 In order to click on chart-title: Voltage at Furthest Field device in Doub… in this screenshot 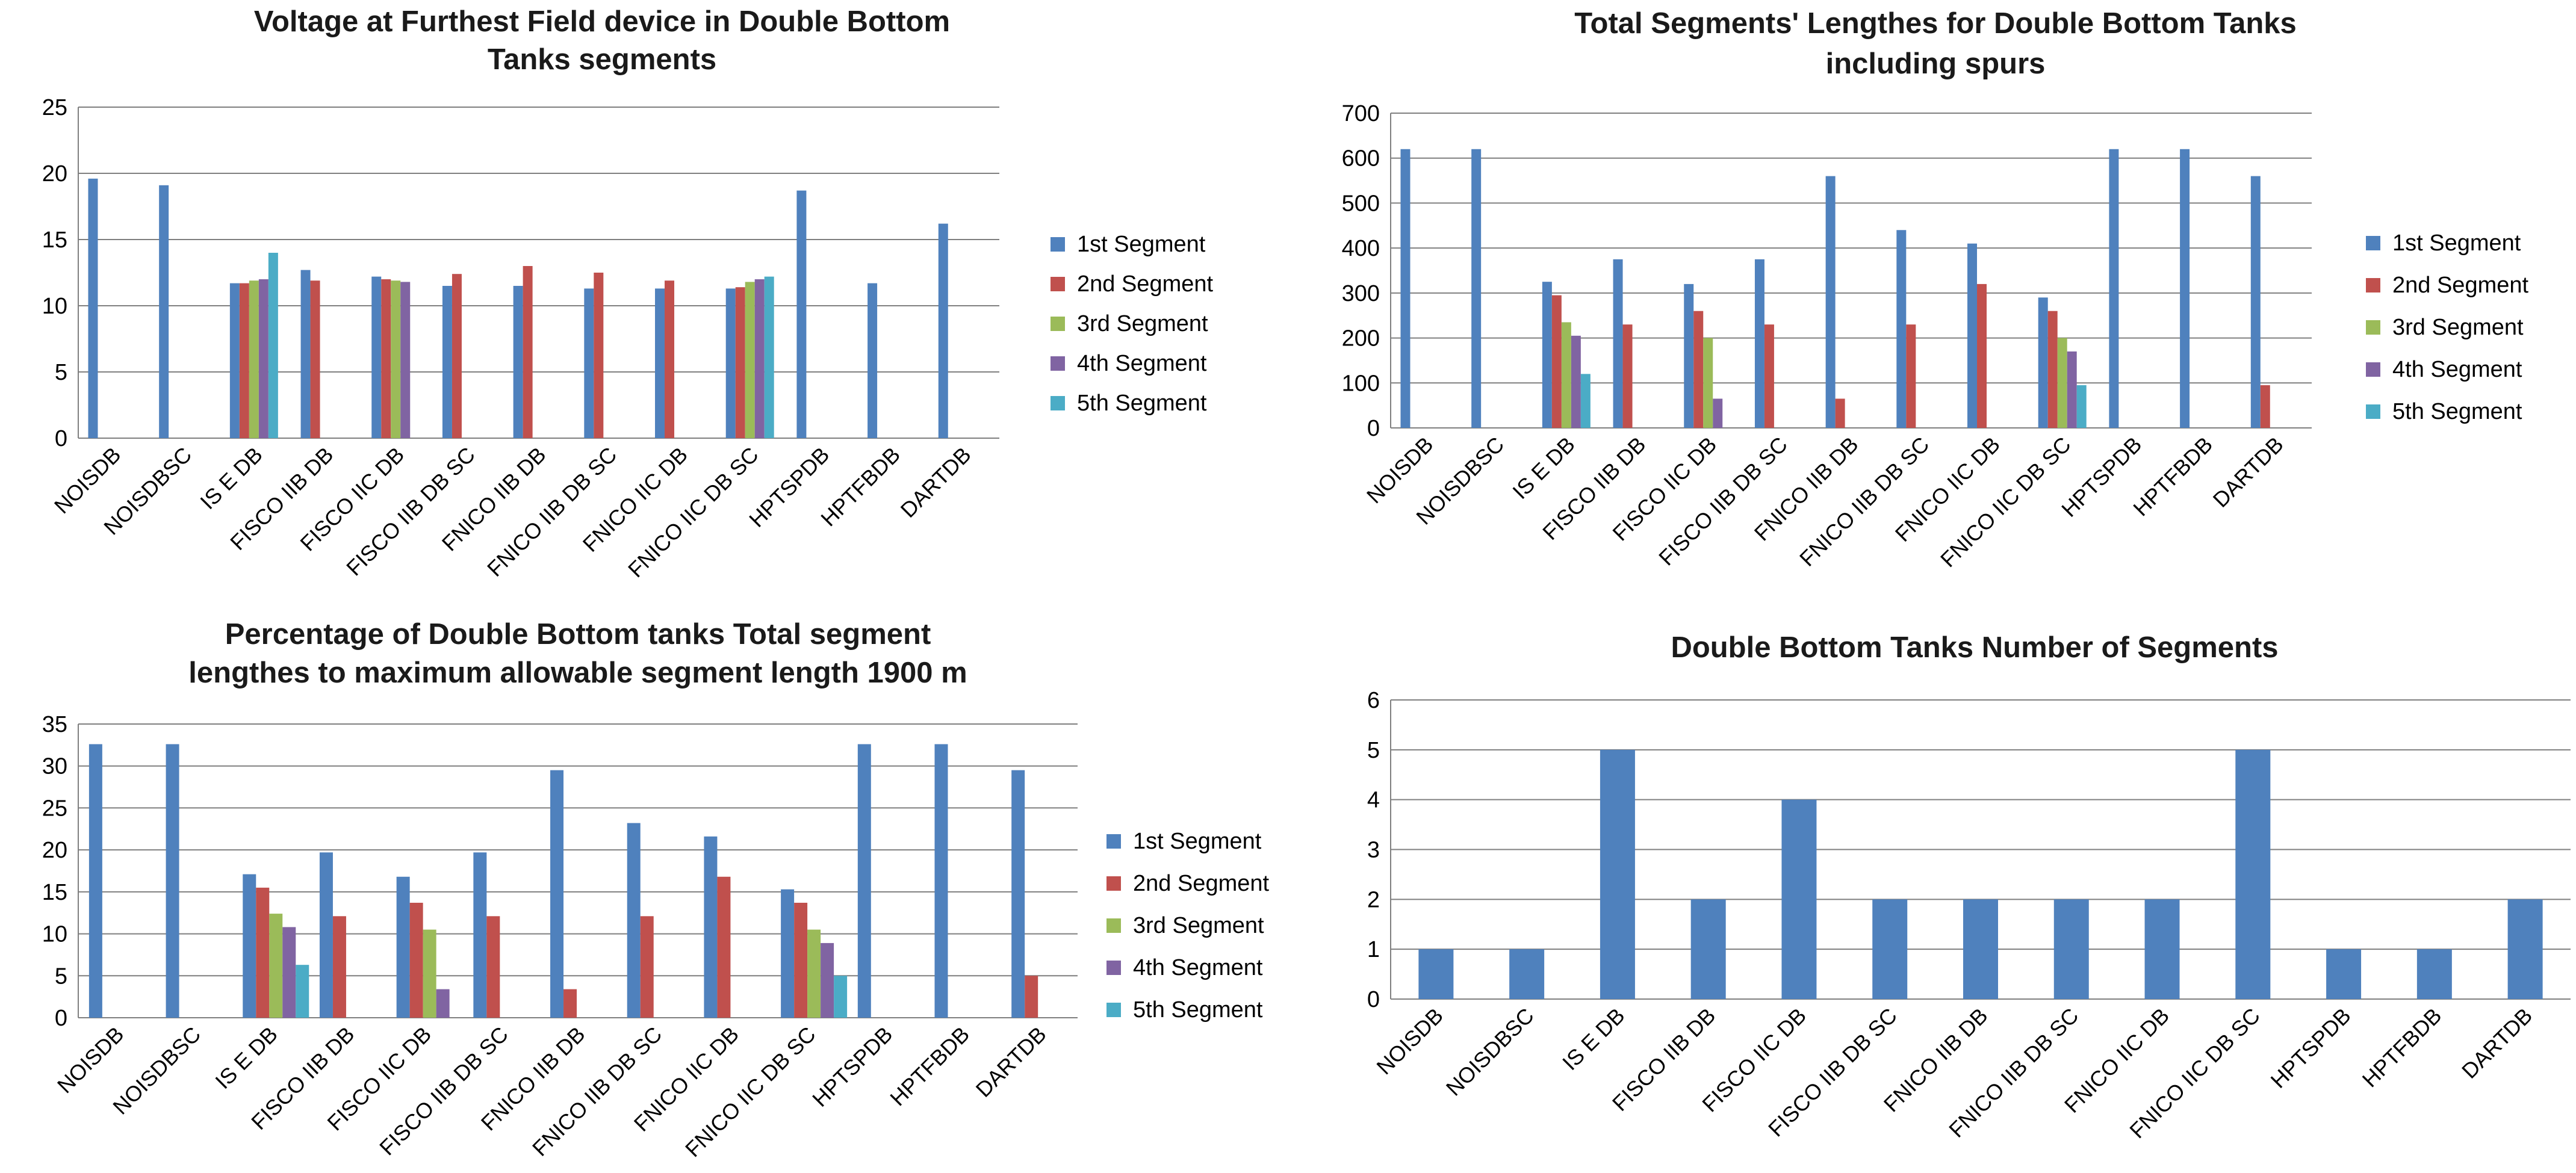, I will do `click(602, 21)`.